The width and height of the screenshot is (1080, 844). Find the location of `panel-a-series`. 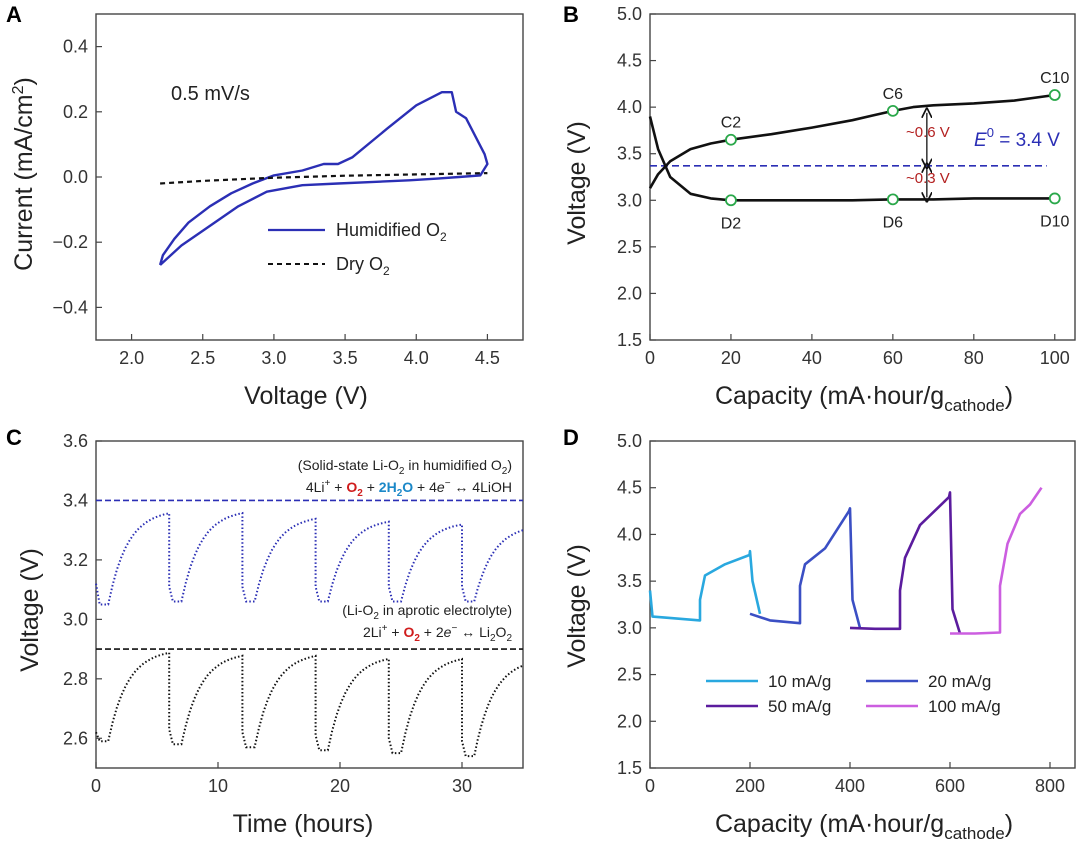

panel-a-series is located at coordinates (323, 178).